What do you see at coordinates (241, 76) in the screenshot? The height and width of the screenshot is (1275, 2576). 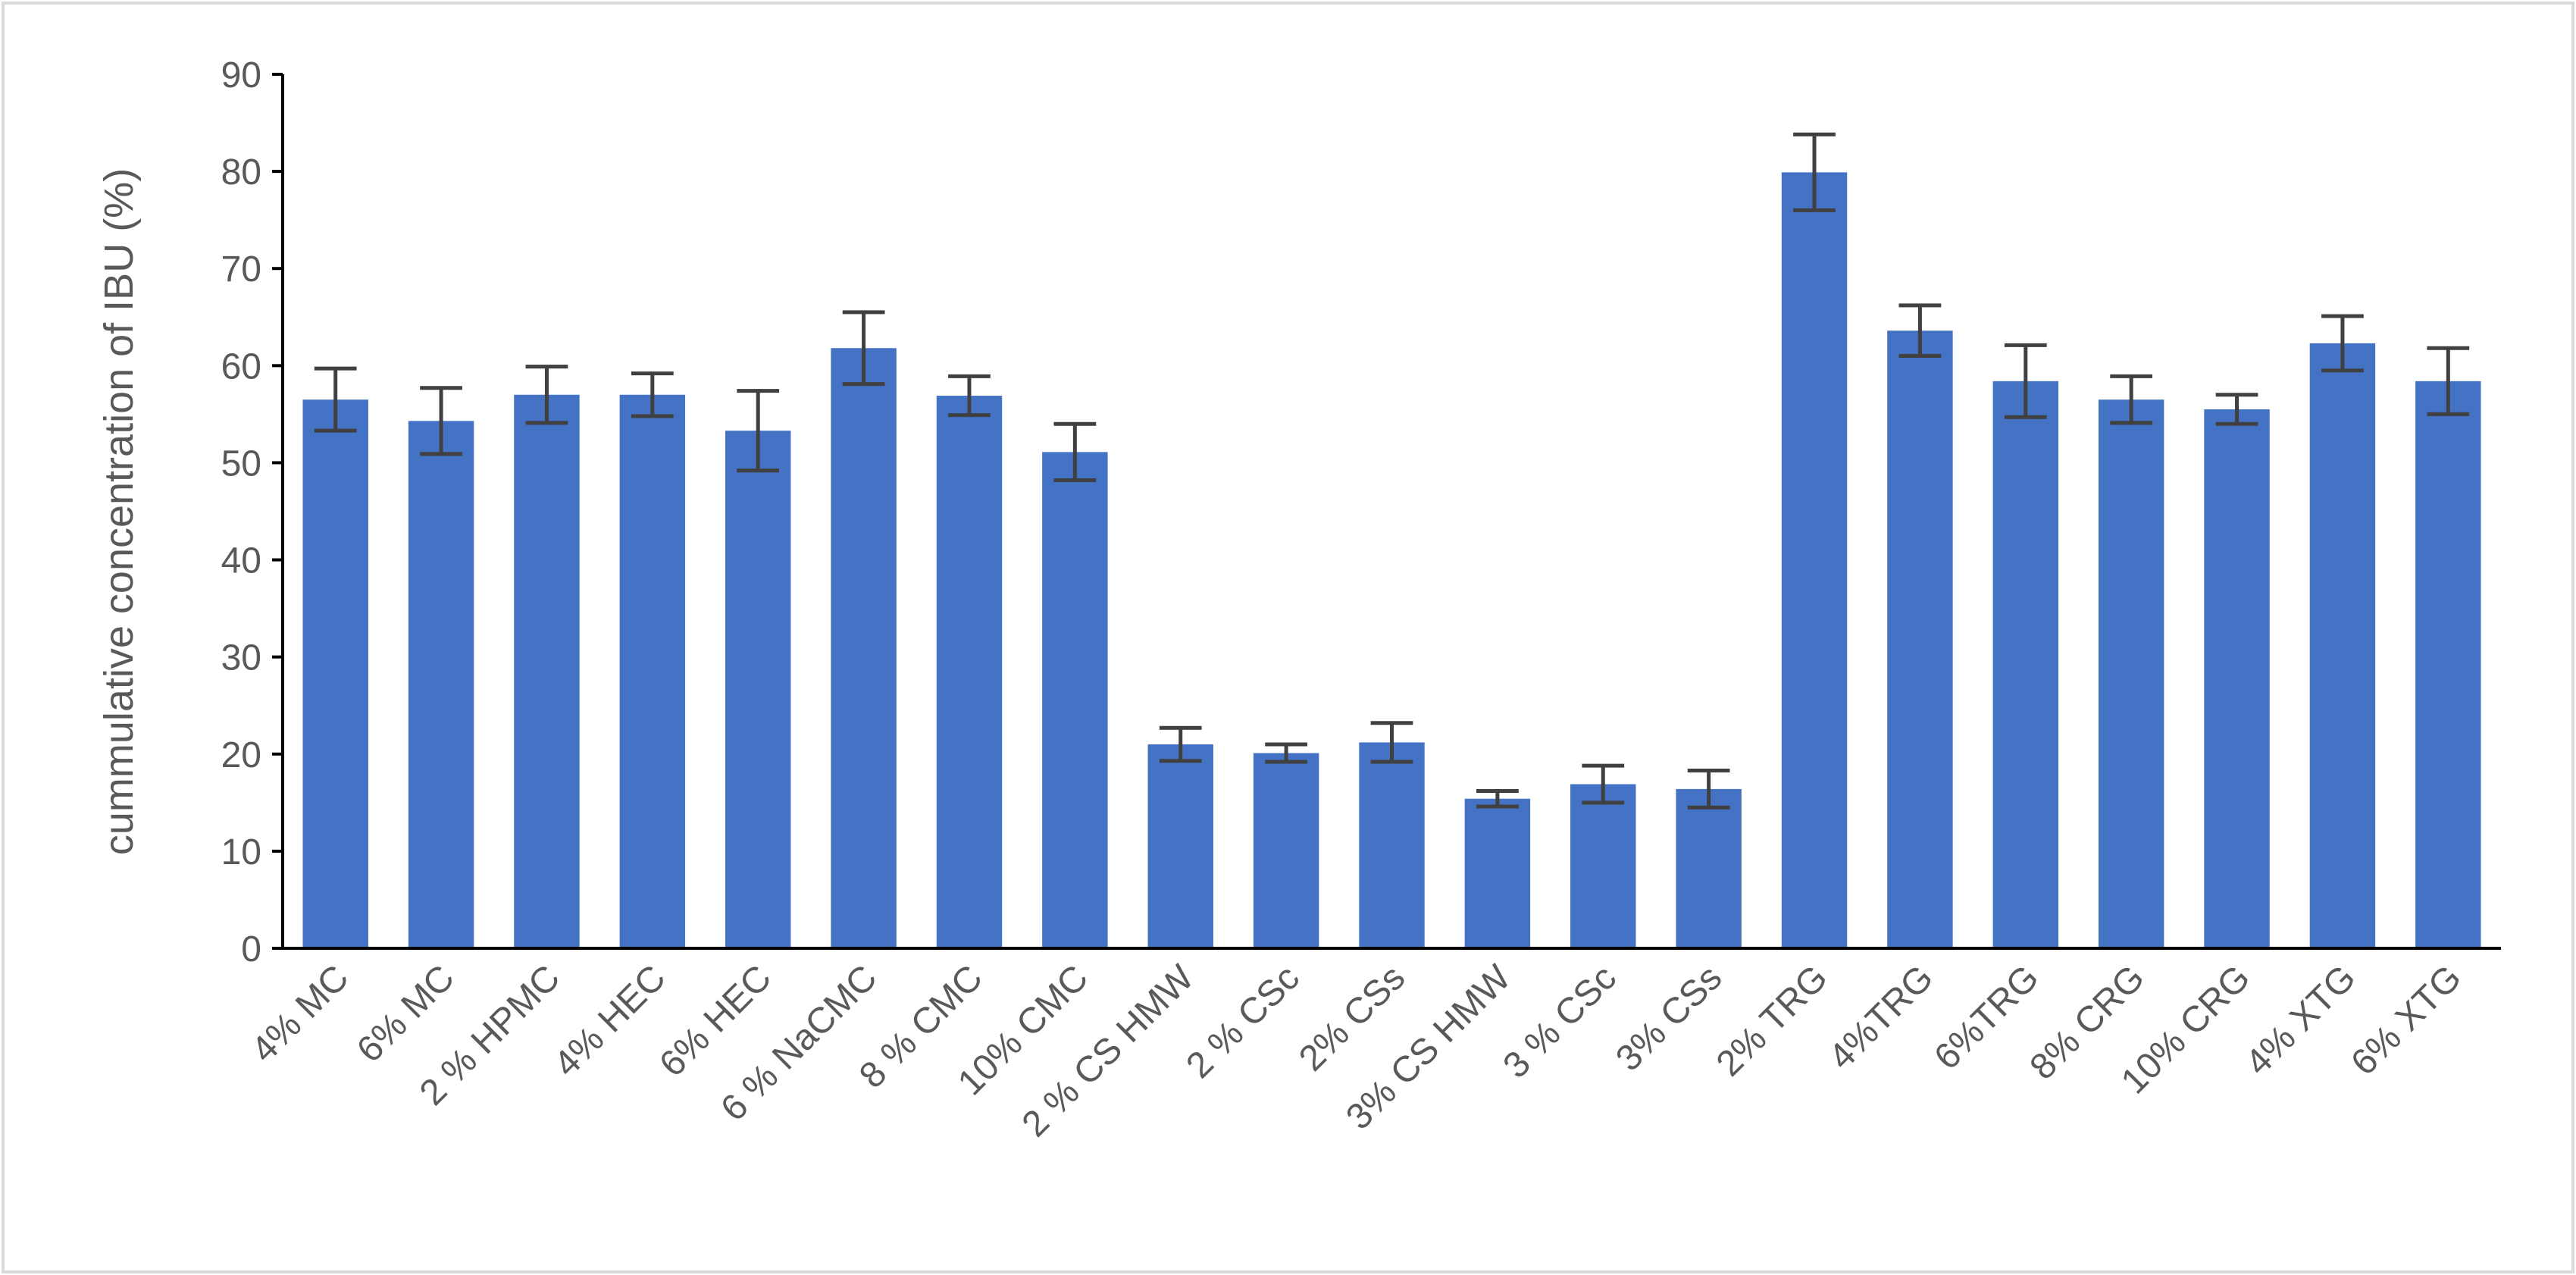 I see `y-tick-label: 90` at bounding box center [241, 76].